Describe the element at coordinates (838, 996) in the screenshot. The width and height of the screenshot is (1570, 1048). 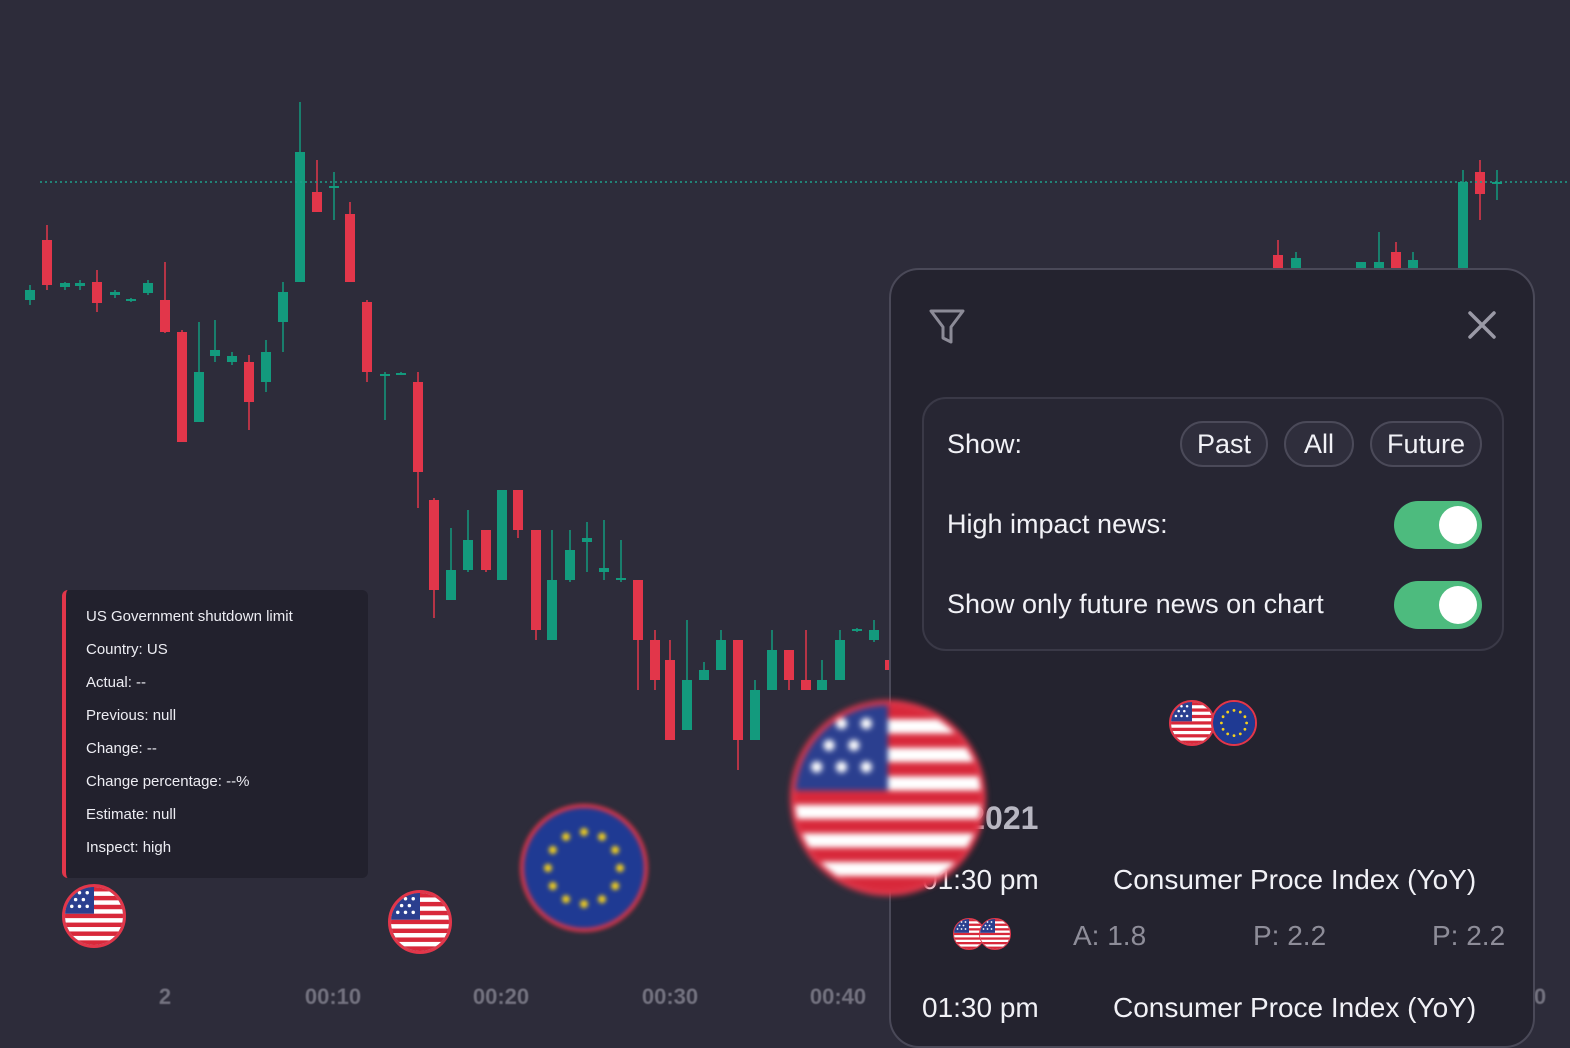
I see `x-tick-label: 00:40` at that location.